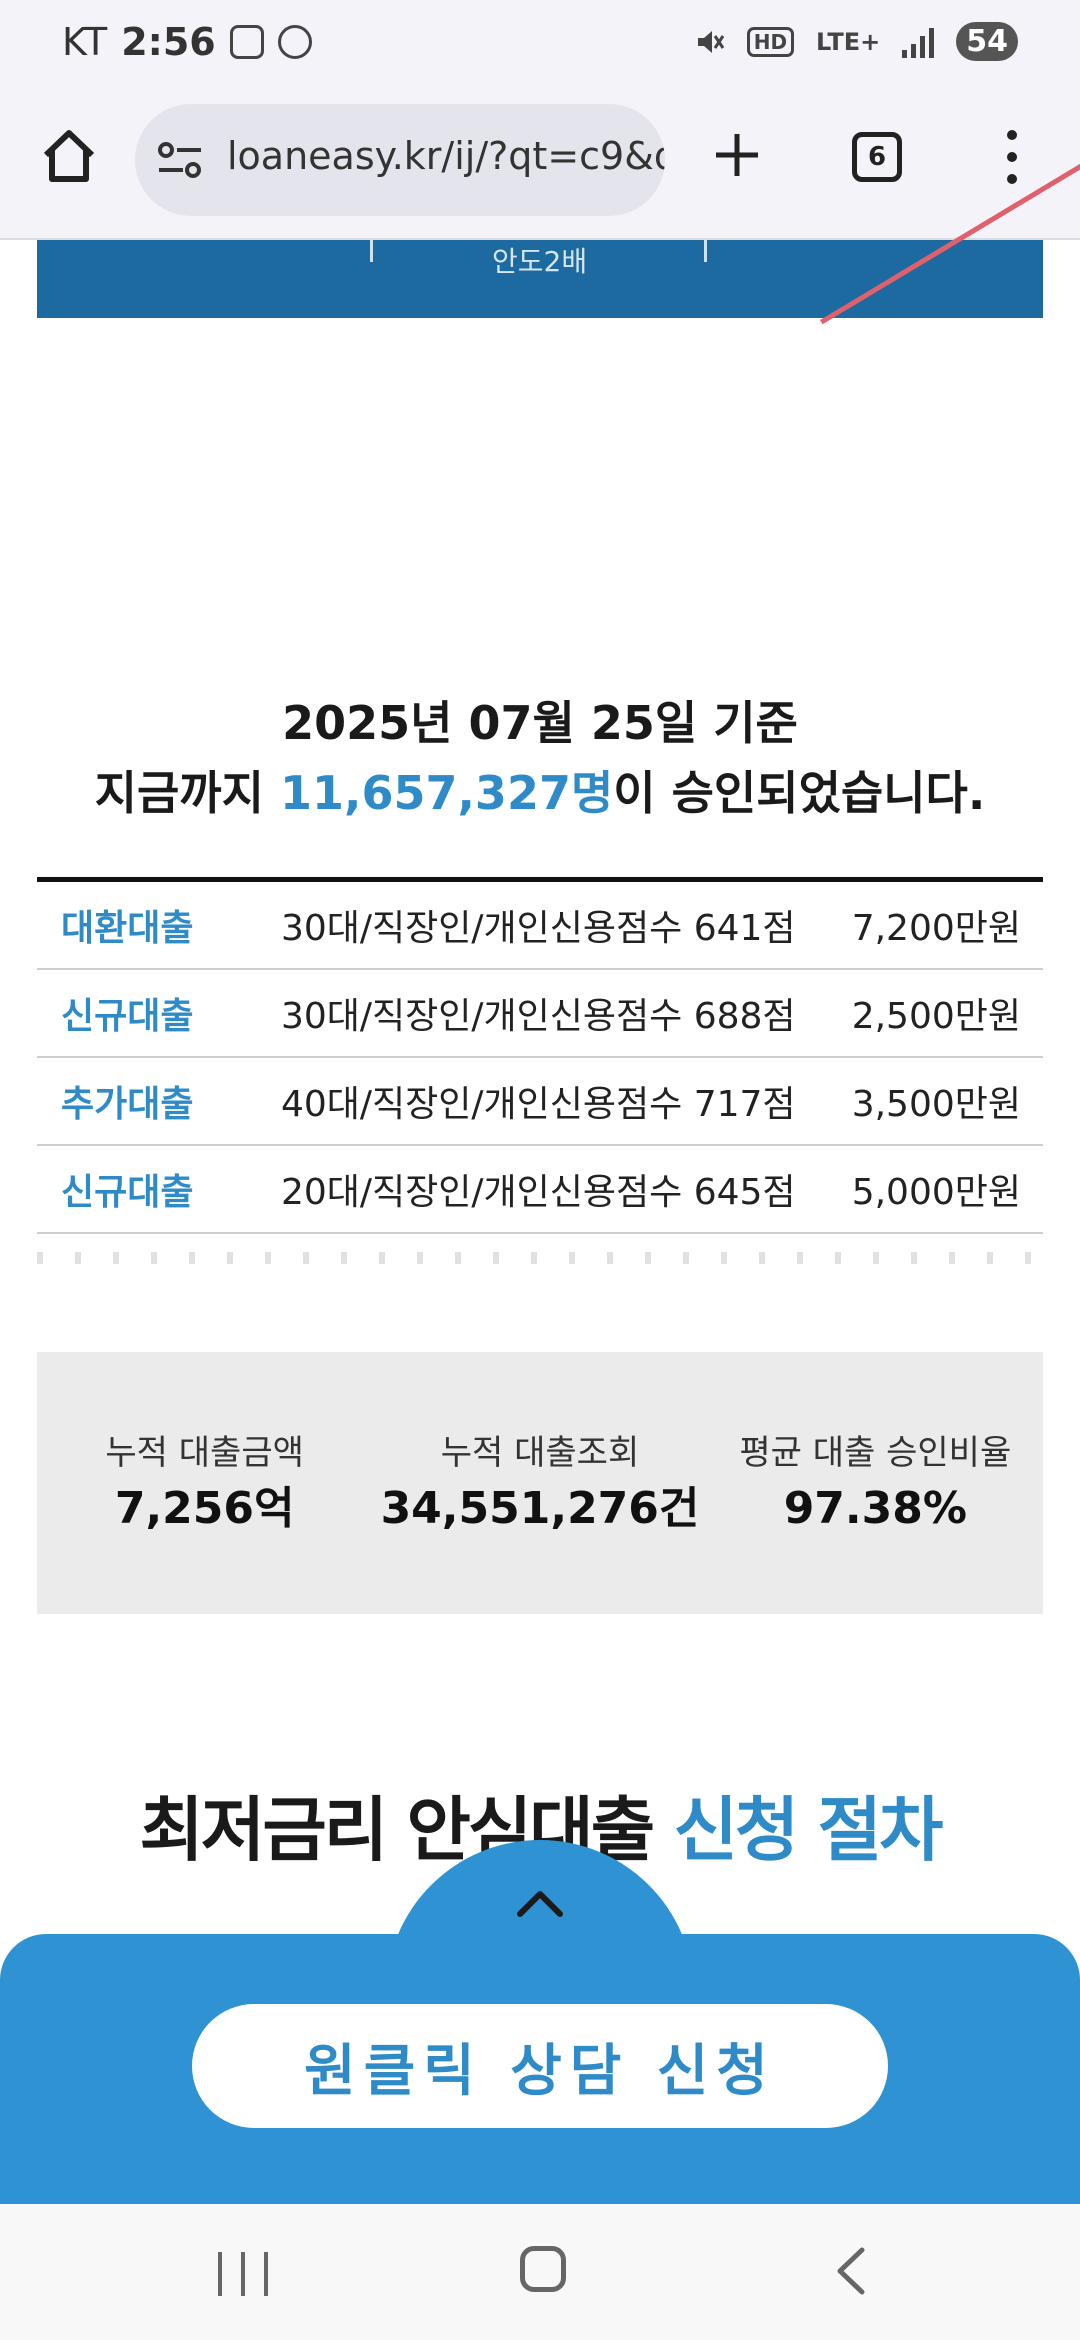 The image size is (1080, 2340). What do you see at coordinates (243, 2274) in the screenshot?
I see `recent-apps-icon` at bounding box center [243, 2274].